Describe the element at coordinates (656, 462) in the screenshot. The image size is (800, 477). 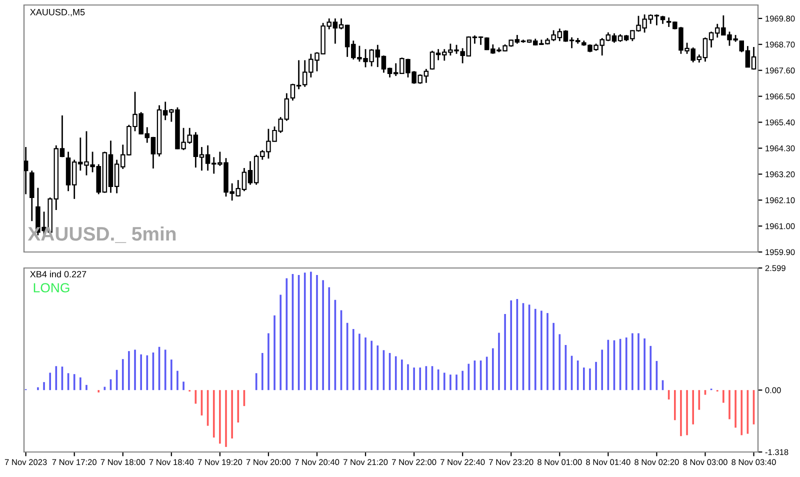
I see `x-tick-label: 8 Nov 02:20` at that location.